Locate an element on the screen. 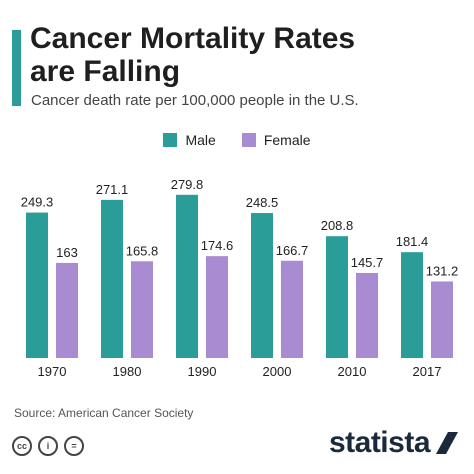 The width and height of the screenshot is (474, 474). data-label-female-2000: 166.7 is located at coordinates (292, 250).